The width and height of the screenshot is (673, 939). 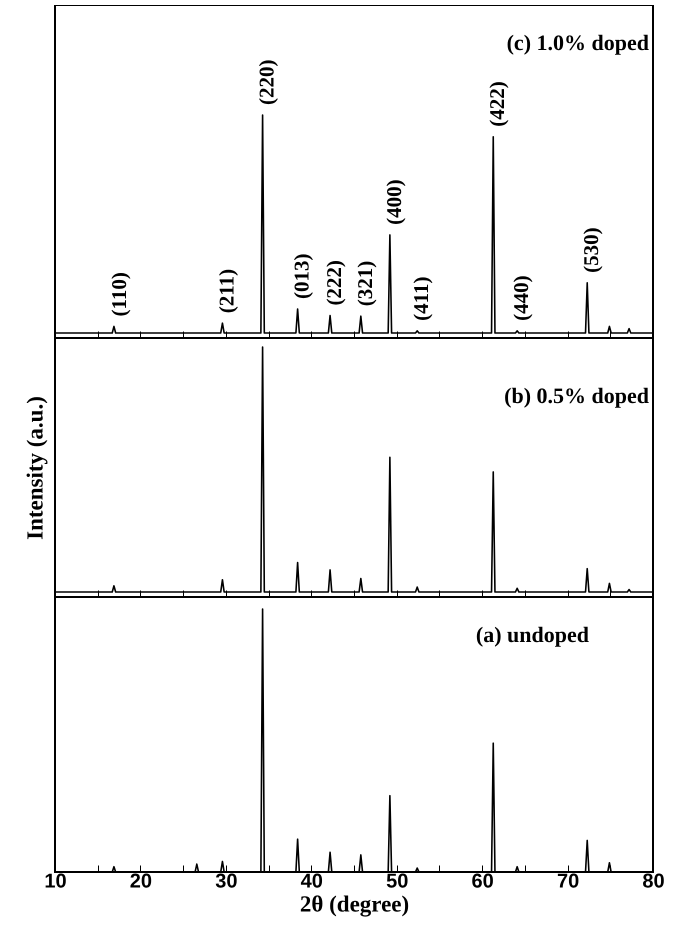 What do you see at coordinates (483, 881) in the screenshot?
I see `x-tick-label: 60` at bounding box center [483, 881].